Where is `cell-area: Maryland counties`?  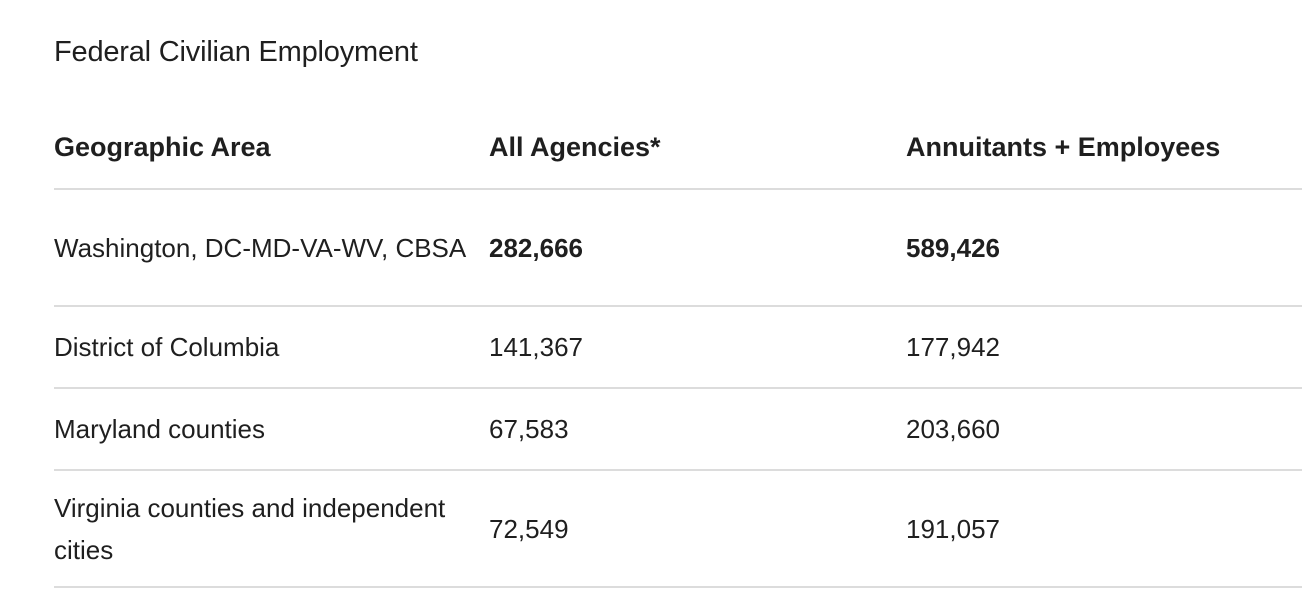 cell-area: Maryland counties is located at coordinates (271, 429).